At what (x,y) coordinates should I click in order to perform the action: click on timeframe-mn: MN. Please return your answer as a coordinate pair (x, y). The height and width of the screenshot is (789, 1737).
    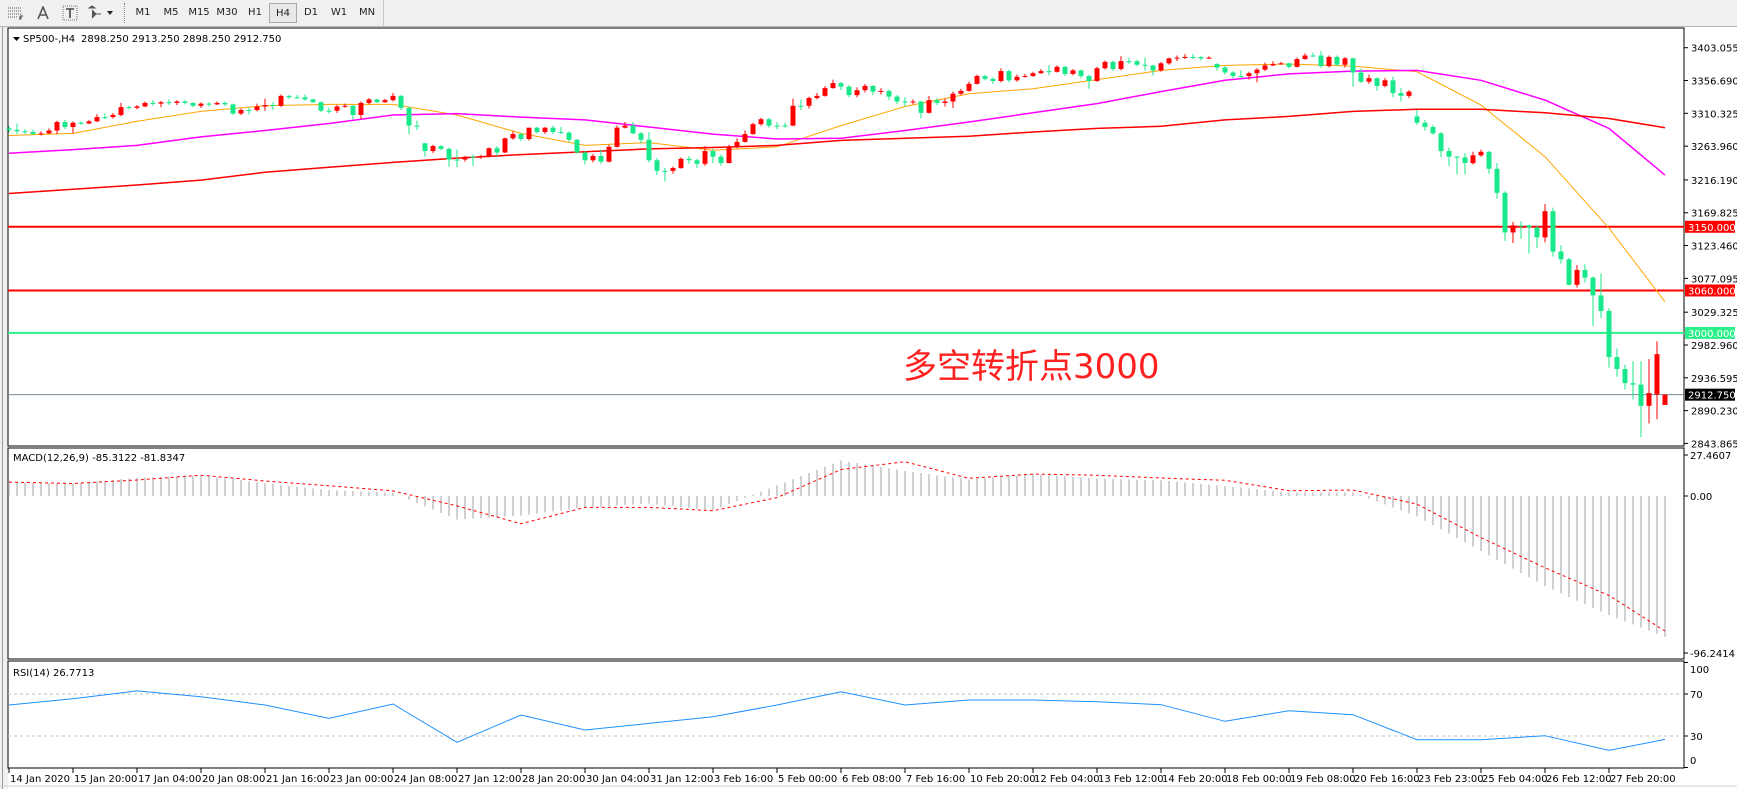
    Looking at the image, I should click on (367, 12).